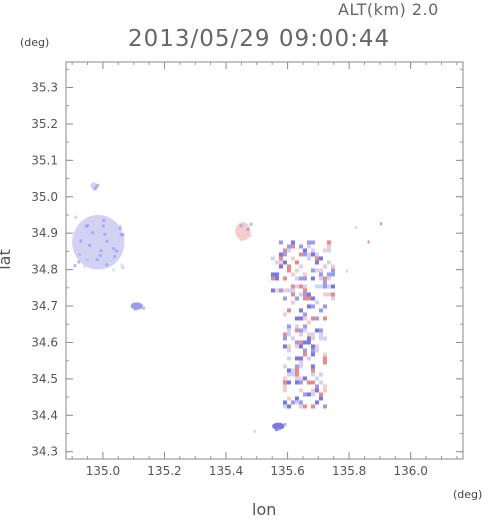 Image resolution: width=491 pixels, height=521 pixels. What do you see at coordinates (98, 242) in the screenshot?
I see `echo-blob` at bounding box center [98, 242].